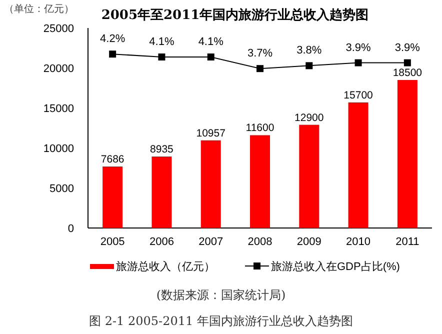 The image size is (442, 334). Describe the element at coordinates (58, 29) in the screenshot. I see `y-tick-label: 25000` at that location.